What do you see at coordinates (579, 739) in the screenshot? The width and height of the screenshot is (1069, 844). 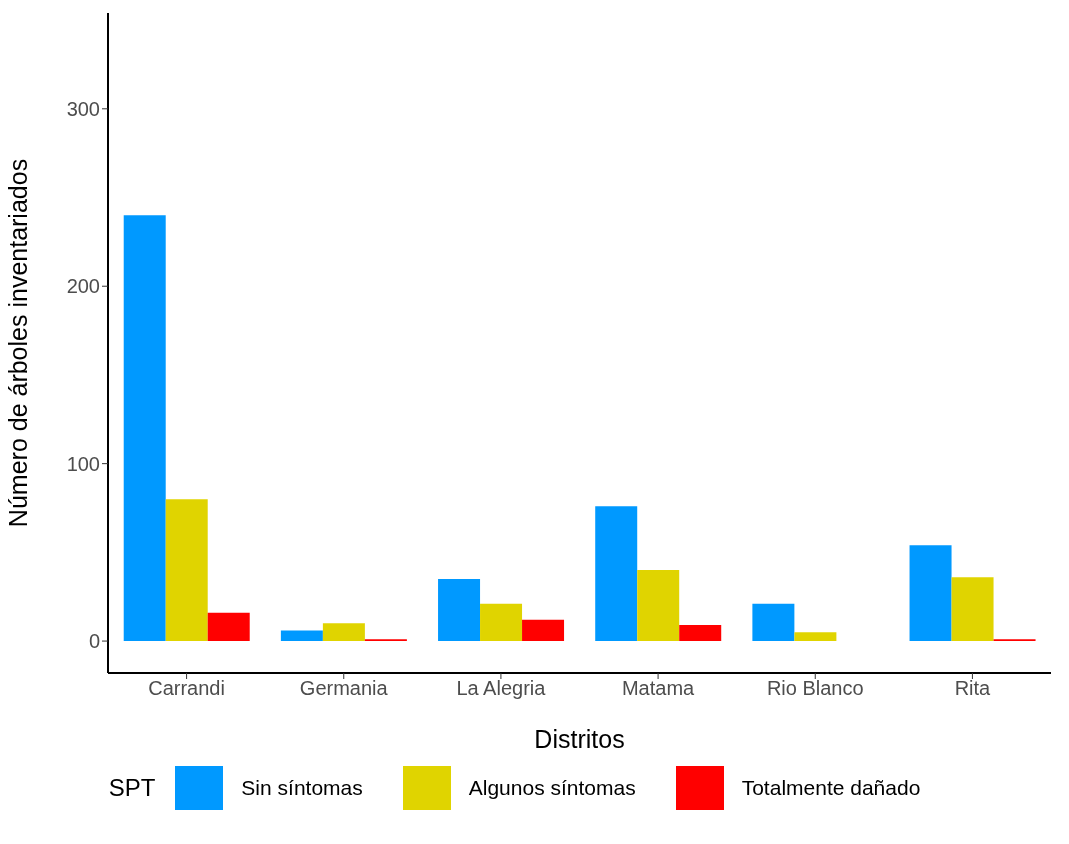 I see `x-axis-title: Distritos` at bounding box center [579, 739].